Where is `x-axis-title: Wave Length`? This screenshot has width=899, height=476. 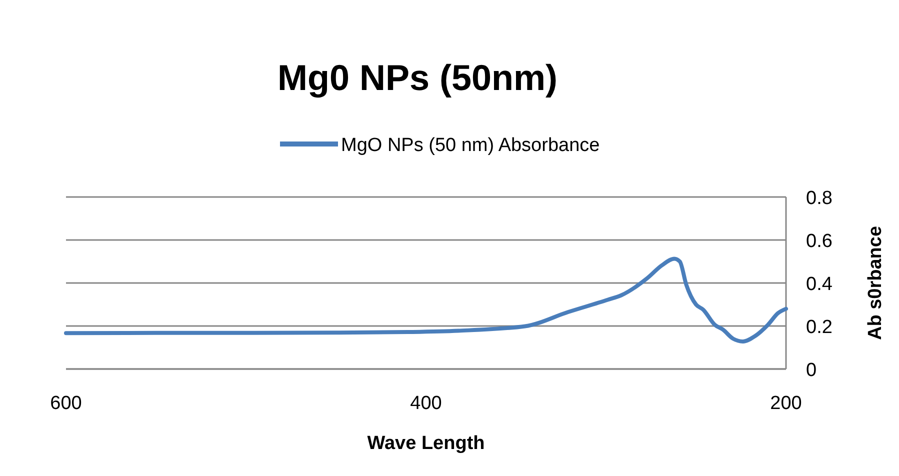 x-axis-title: Wave Length is located at coordinates (426, 443).